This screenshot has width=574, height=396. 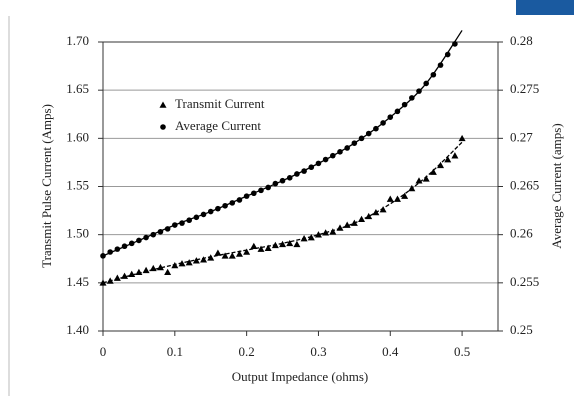 What do you see at coordinates (175, 351) in the screenshot?
I see `x-tick-label: 0.1` at bounding box center [175, 351].